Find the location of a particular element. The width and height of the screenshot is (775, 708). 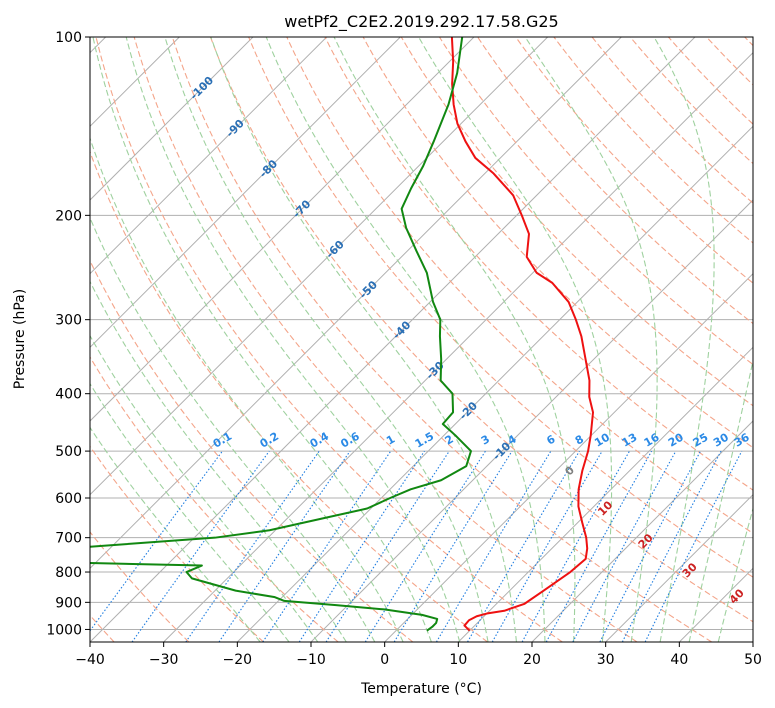

y-tick-label: 1000 is located at coordinates (64, 630).